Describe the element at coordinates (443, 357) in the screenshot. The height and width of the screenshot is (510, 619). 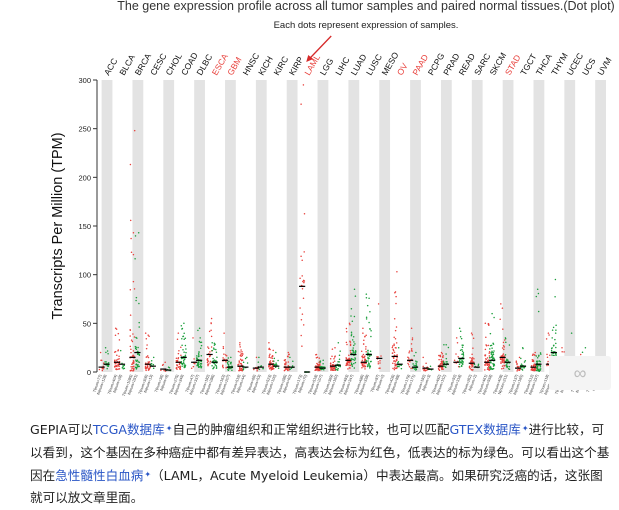
I see `category-prad-dots` at that location.